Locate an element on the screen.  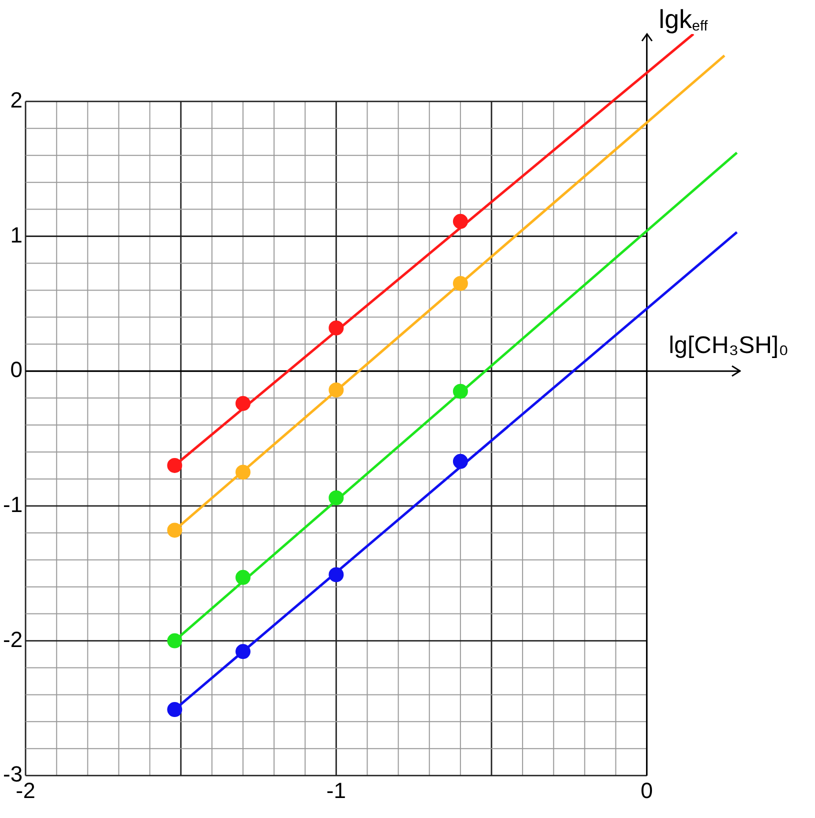
y-tick-label: 2 is located at coordinates (16, 99).